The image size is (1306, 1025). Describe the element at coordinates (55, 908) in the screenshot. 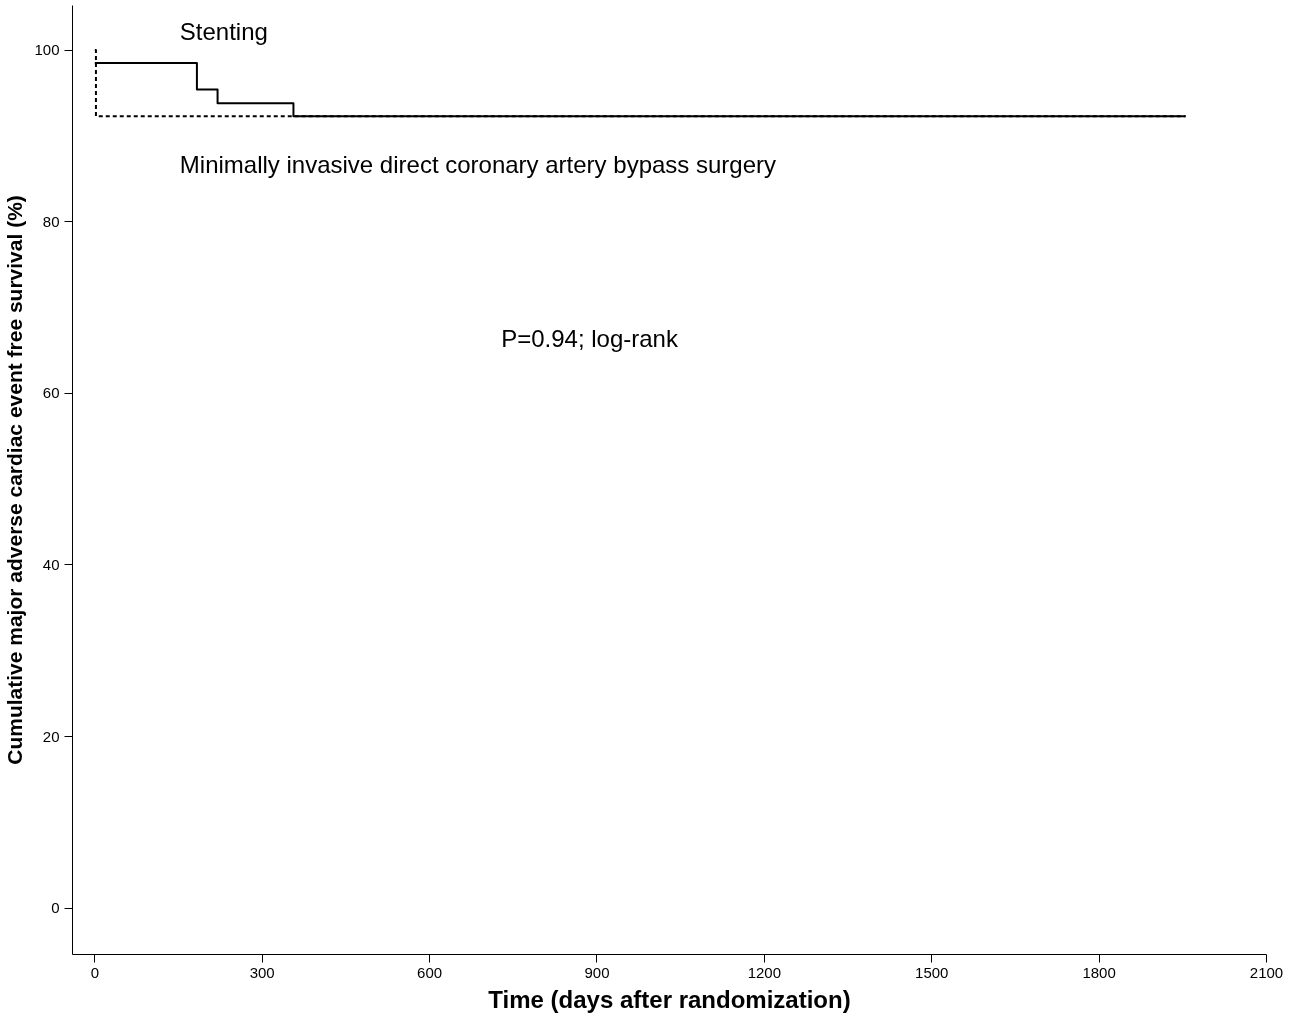

I see `y-tick-label: 0` at that location.